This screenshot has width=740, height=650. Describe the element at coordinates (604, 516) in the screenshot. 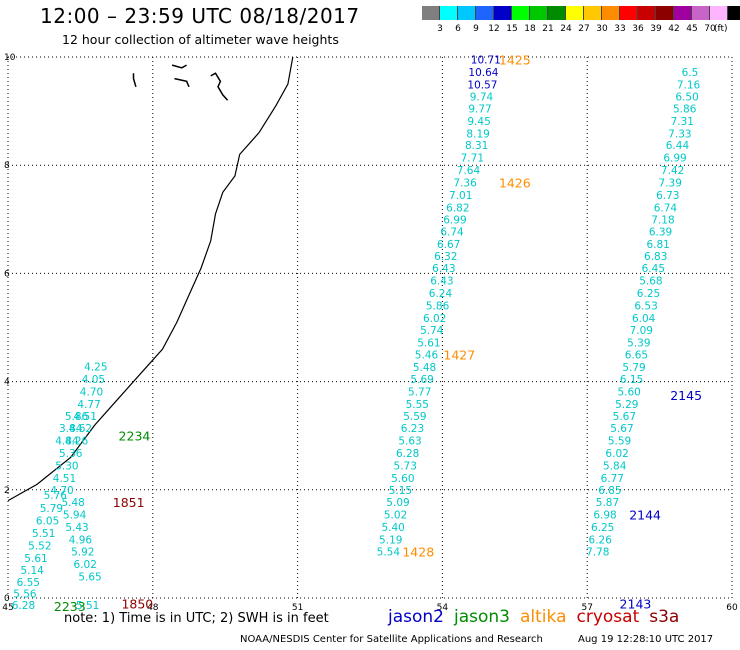

I see `wave-height-value: 6.98` at that location.